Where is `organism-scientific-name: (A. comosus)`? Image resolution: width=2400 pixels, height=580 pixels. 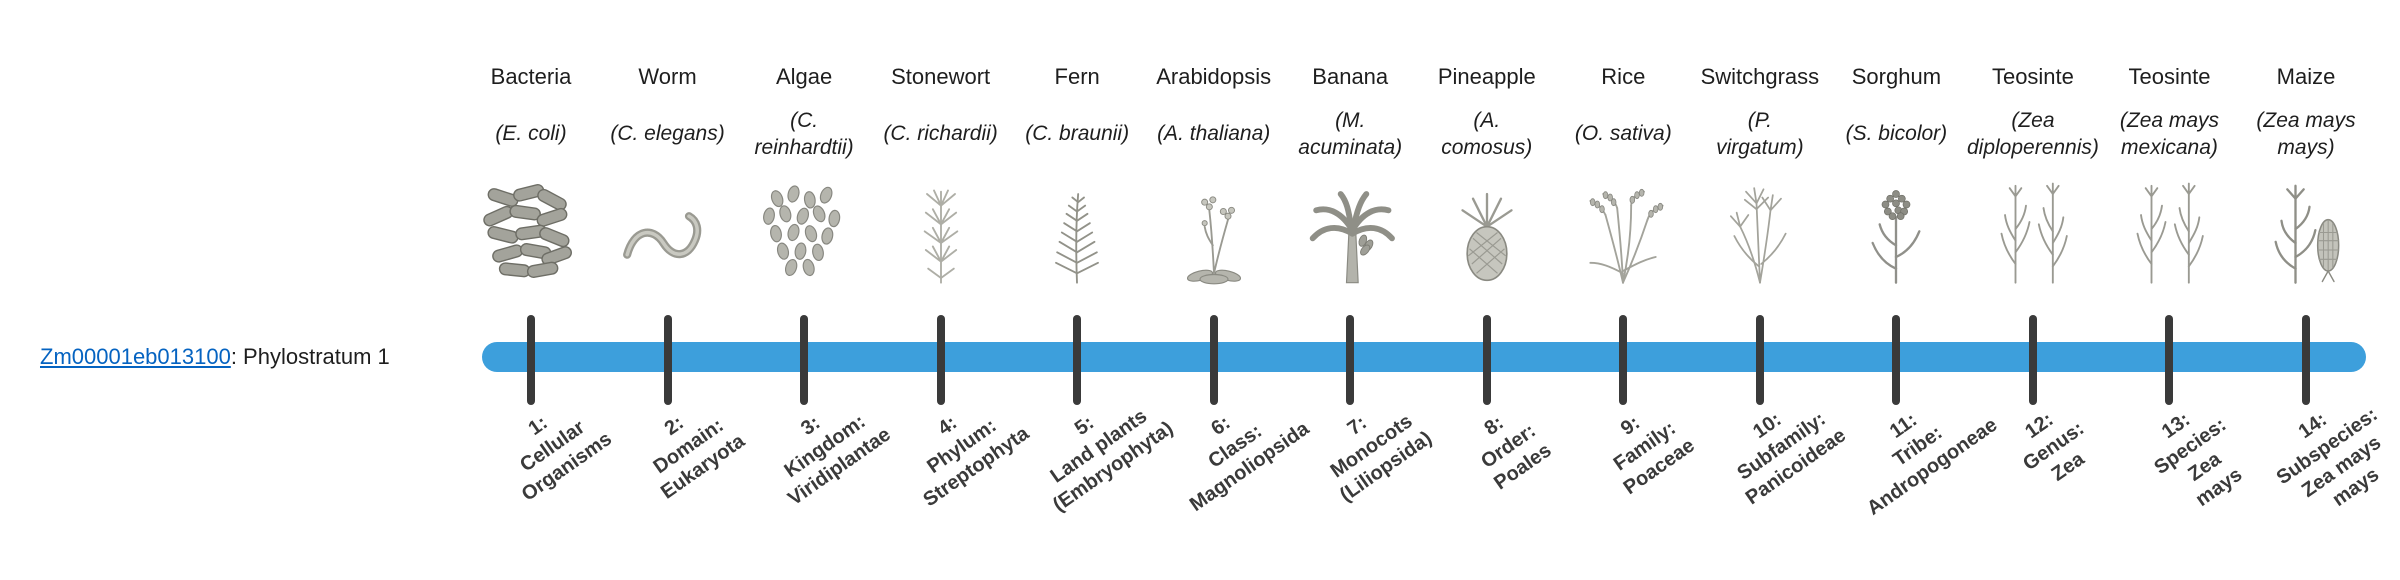 organism-scientific-name: (A. comosus) is located at coordinates (1487, 133).